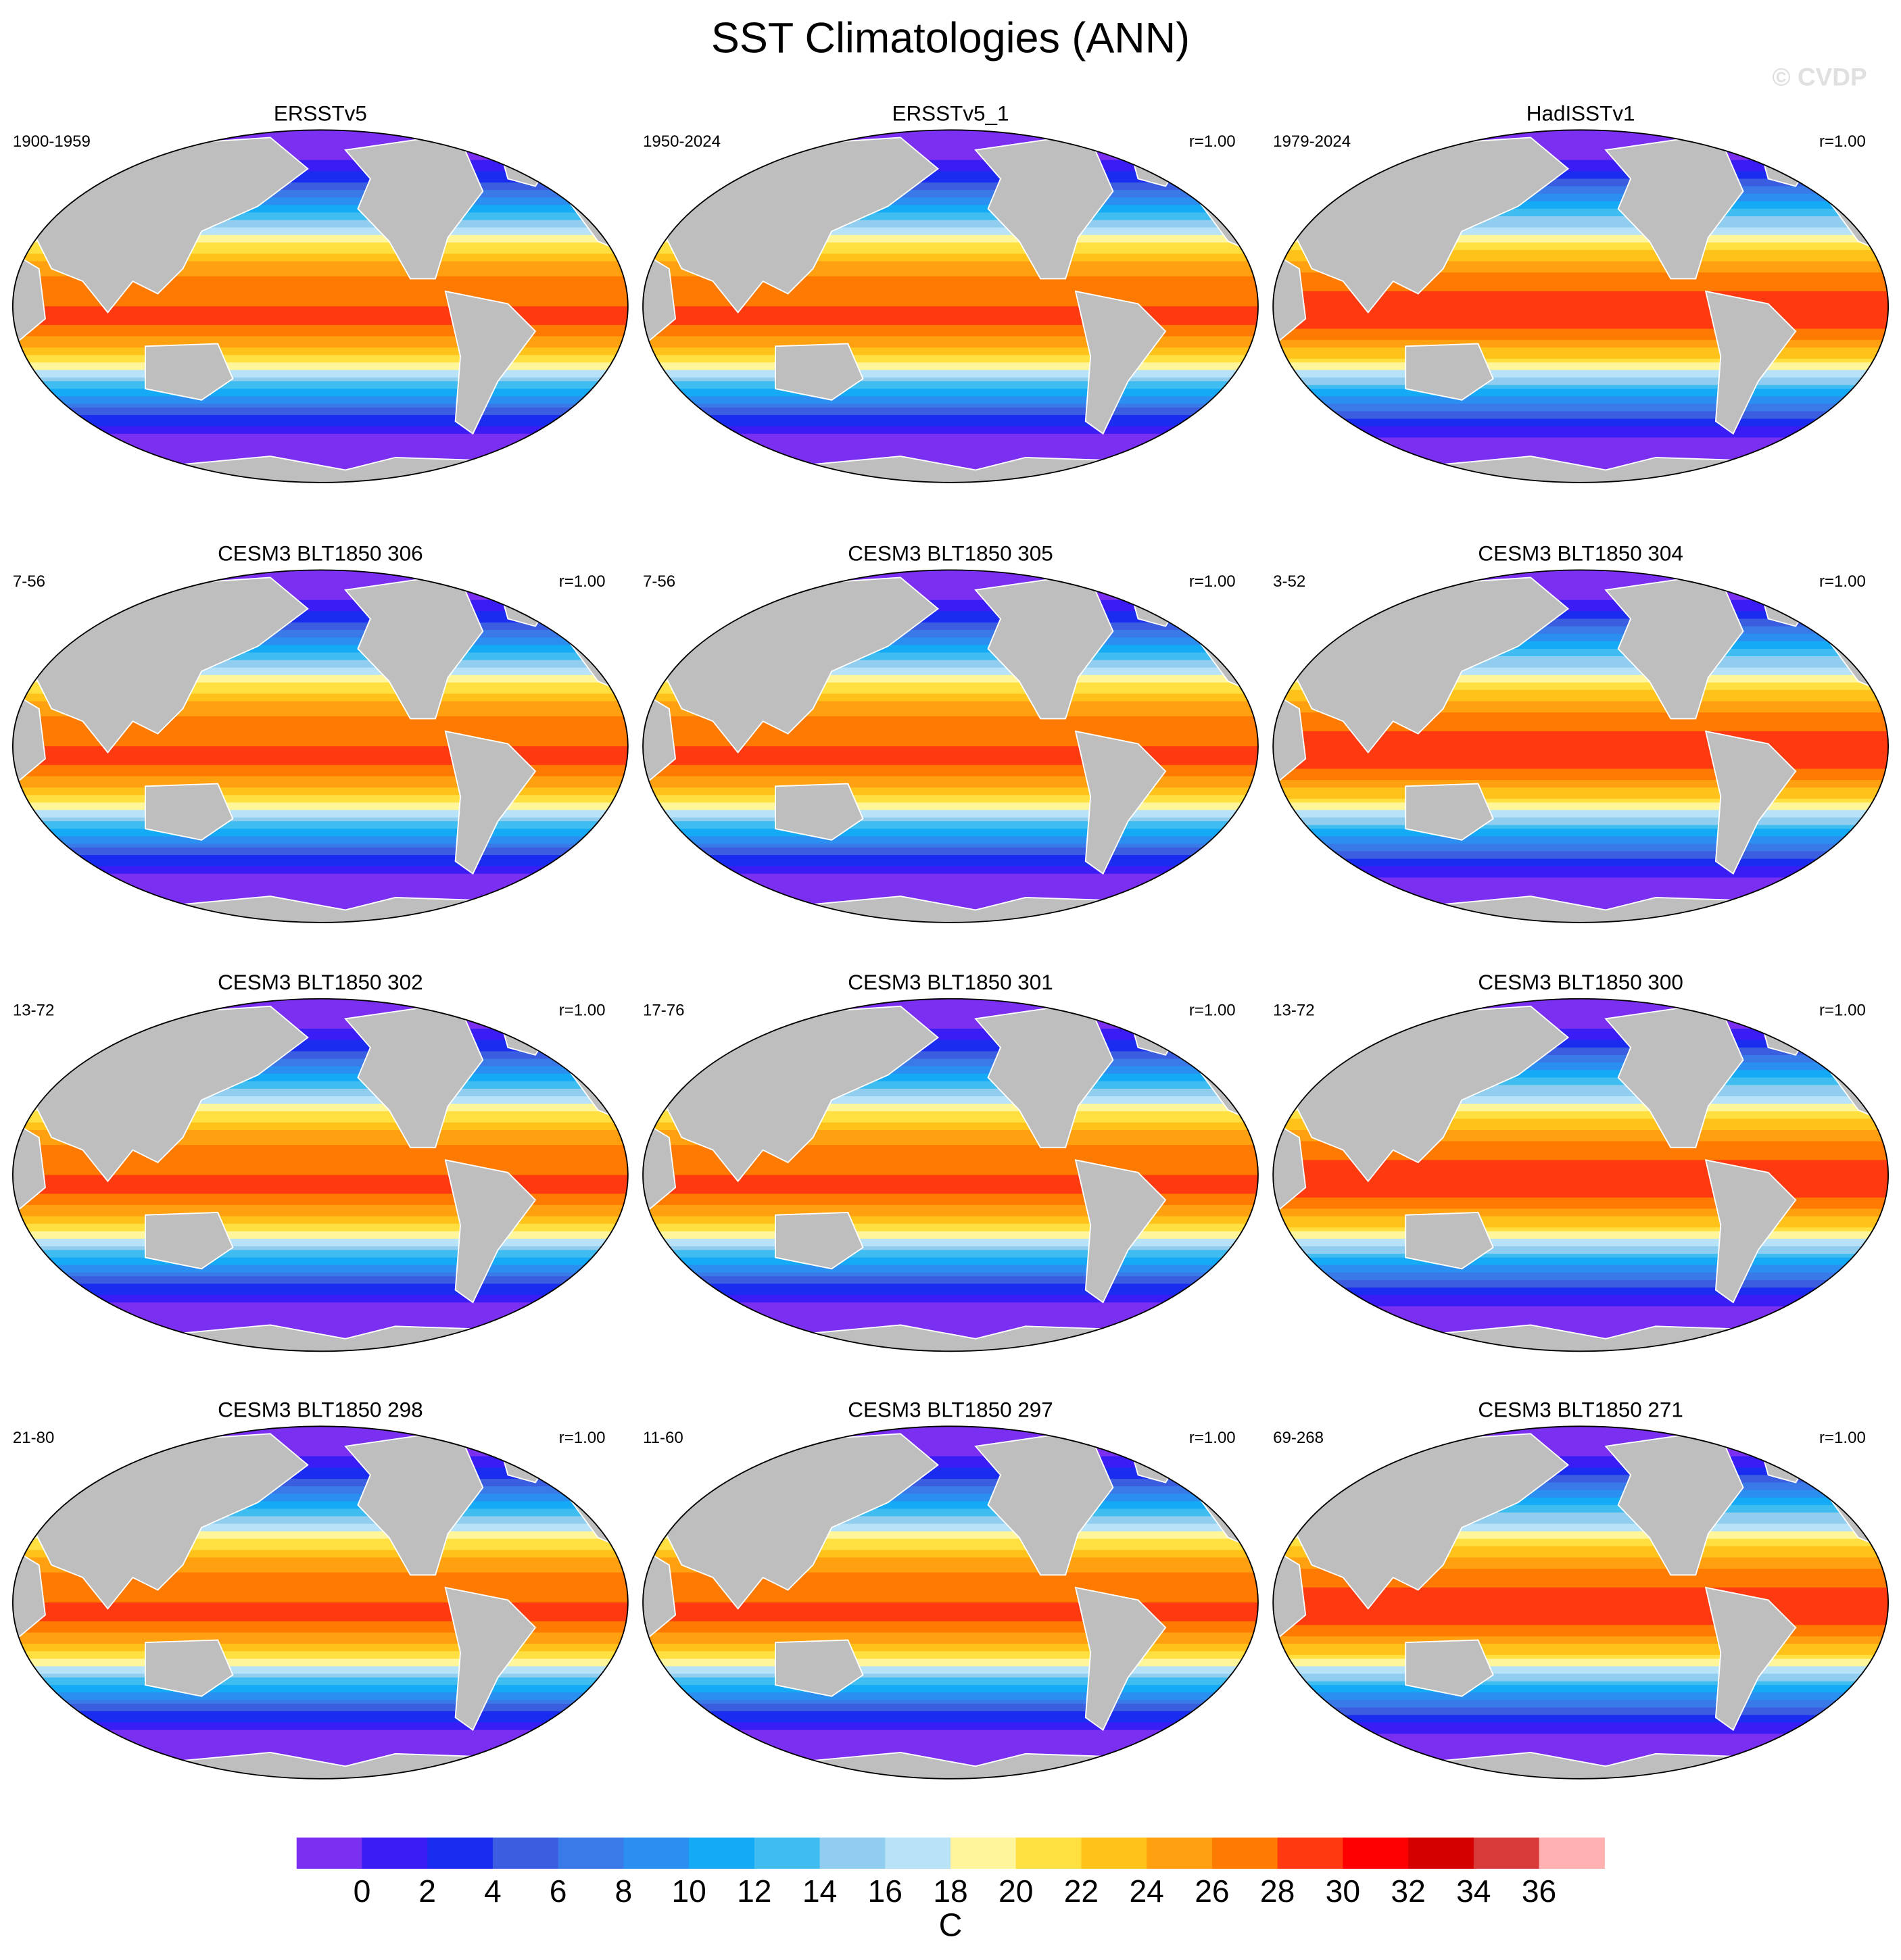  What do you see at coordinates (29, 581) in the screenshot?
I see `panel-period: 7-56` at bounding box center [29, 581].